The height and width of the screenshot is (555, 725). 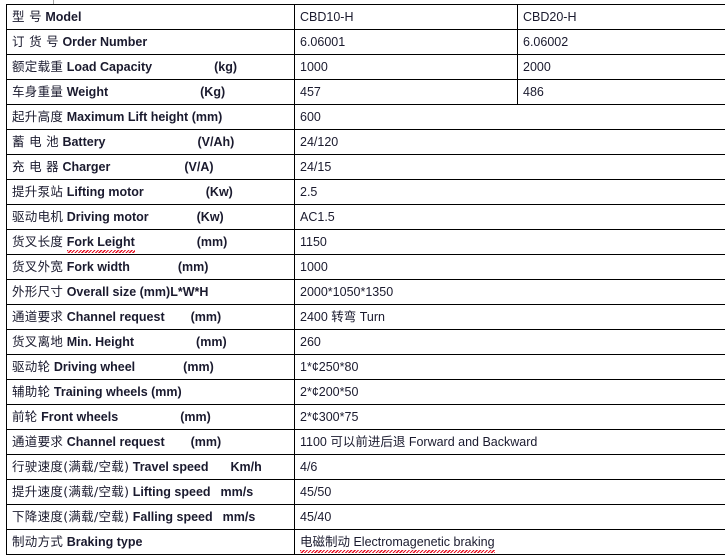 What do you see at coordinates (87, 92) in the screenshot?
I see `spec-label-english: Weight` at bounding box center [87, 92].